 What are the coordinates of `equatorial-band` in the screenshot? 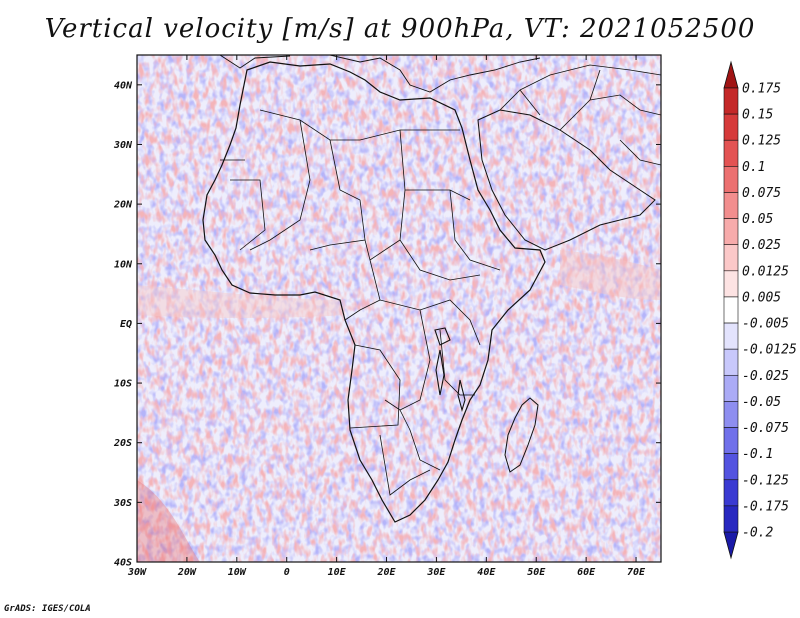 It's located at (241, 302).